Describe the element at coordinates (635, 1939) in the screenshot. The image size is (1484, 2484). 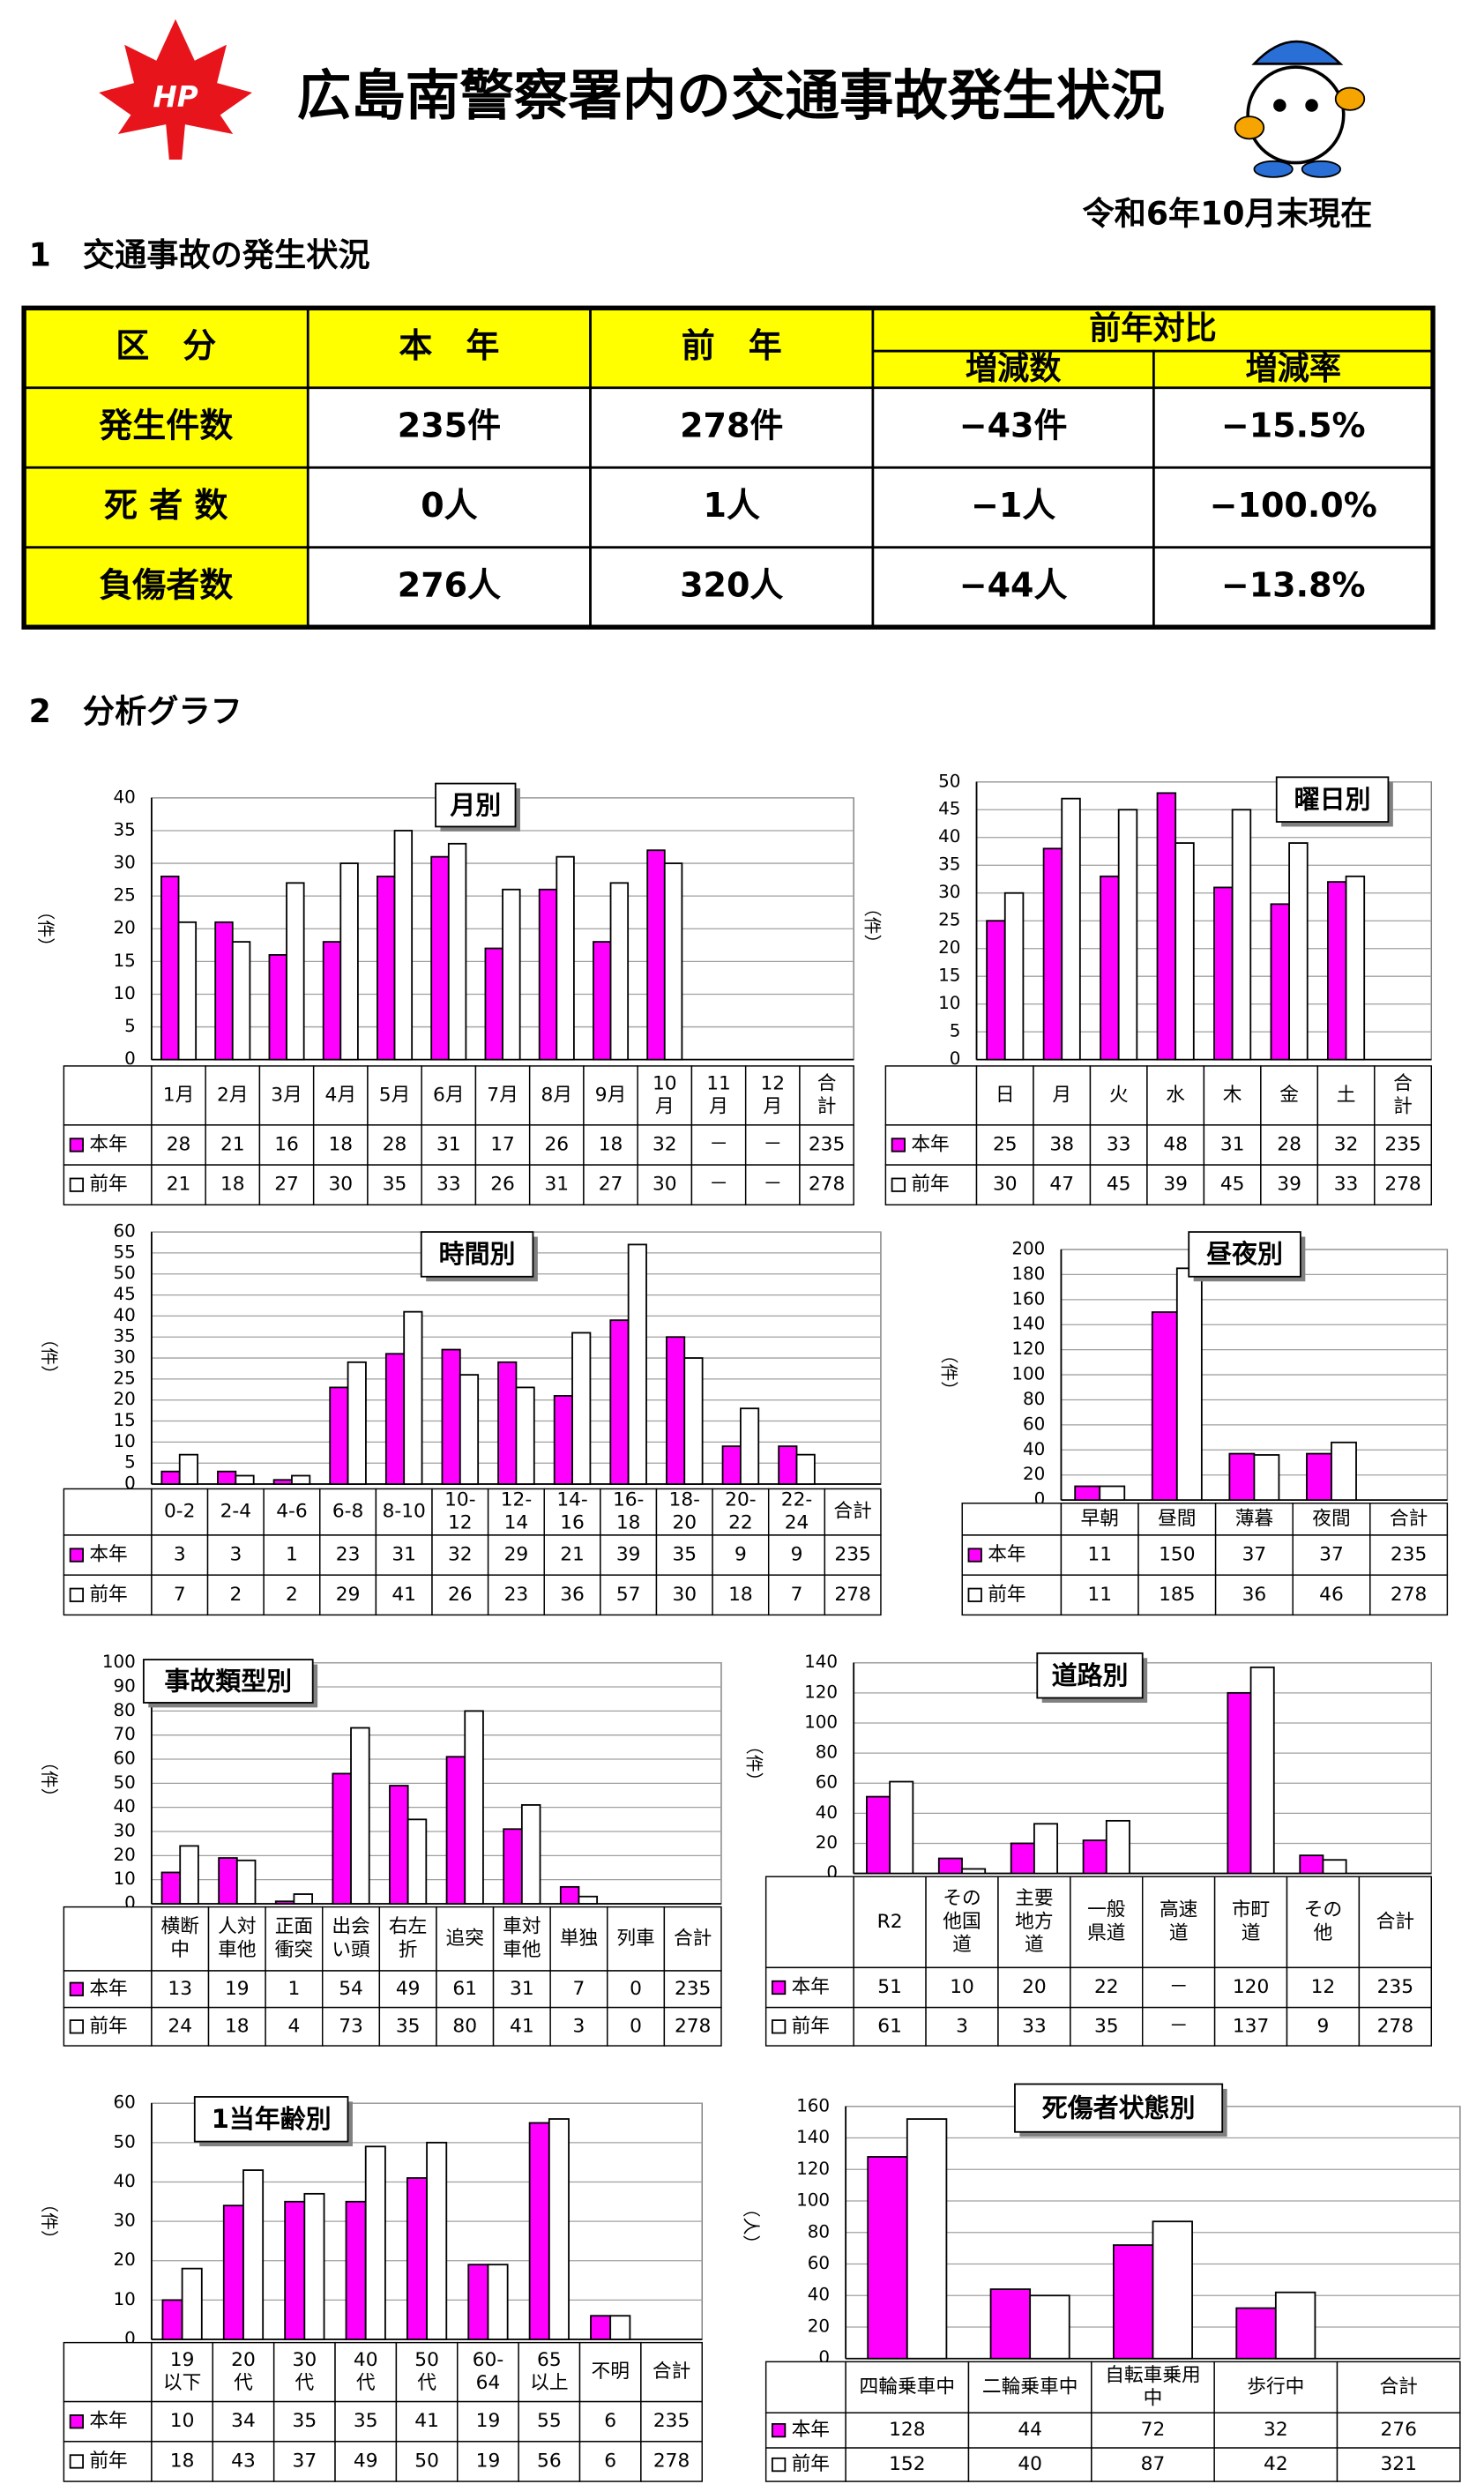
I see `x-tick-label: 列車` at that location.